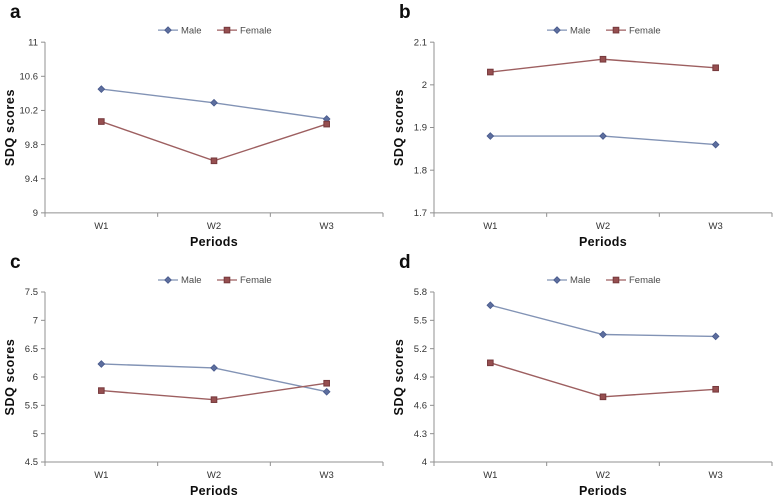  What do you see at coordinates (420, 292) in the screenshot?
I see `y-tick-label: 5.8` at bounding box center [420, 292].